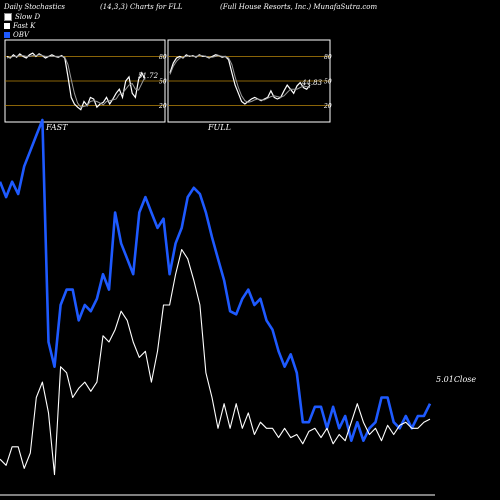 The height and width of the screenshot is (500, 500). What do you see at coordinates (456, 379) in the screenshot?
I see `close-label: 5.01Close` at bounding box center [456, 379].